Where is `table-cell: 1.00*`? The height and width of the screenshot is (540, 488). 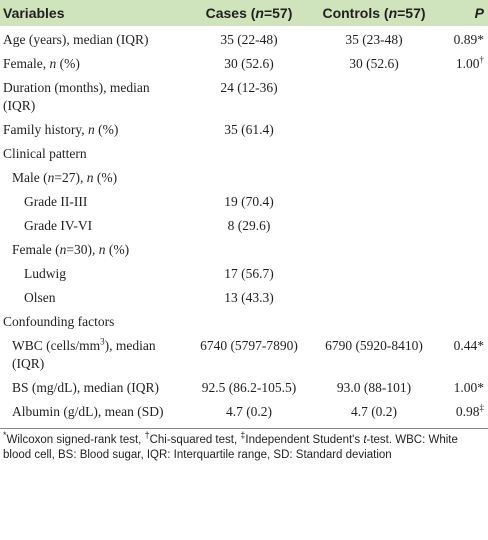
table-cell: 1.00* is located at coordinates (462, 389).